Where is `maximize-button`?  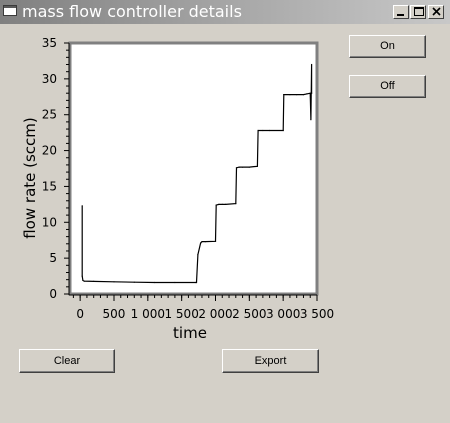
maximize-button is located at coordinates (418, 12).